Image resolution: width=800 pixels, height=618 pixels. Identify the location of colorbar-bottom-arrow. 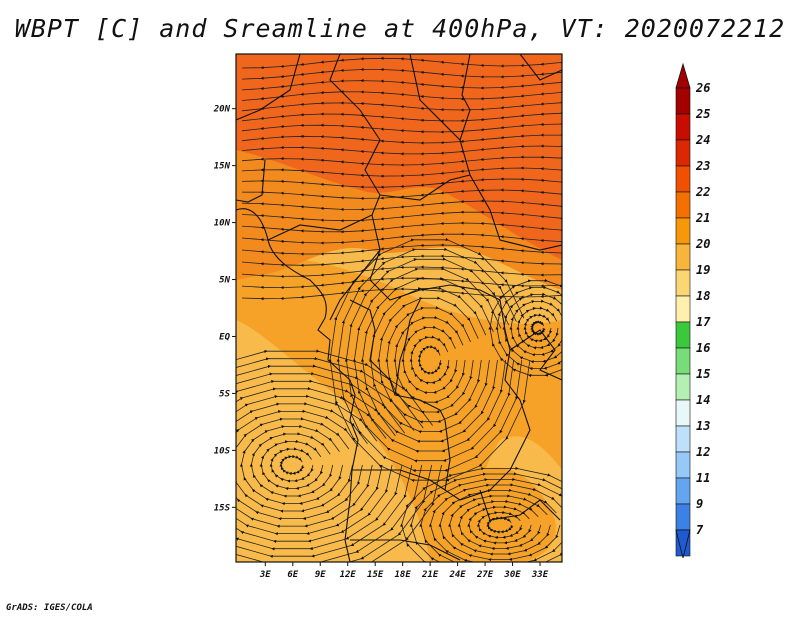
(683, 544).